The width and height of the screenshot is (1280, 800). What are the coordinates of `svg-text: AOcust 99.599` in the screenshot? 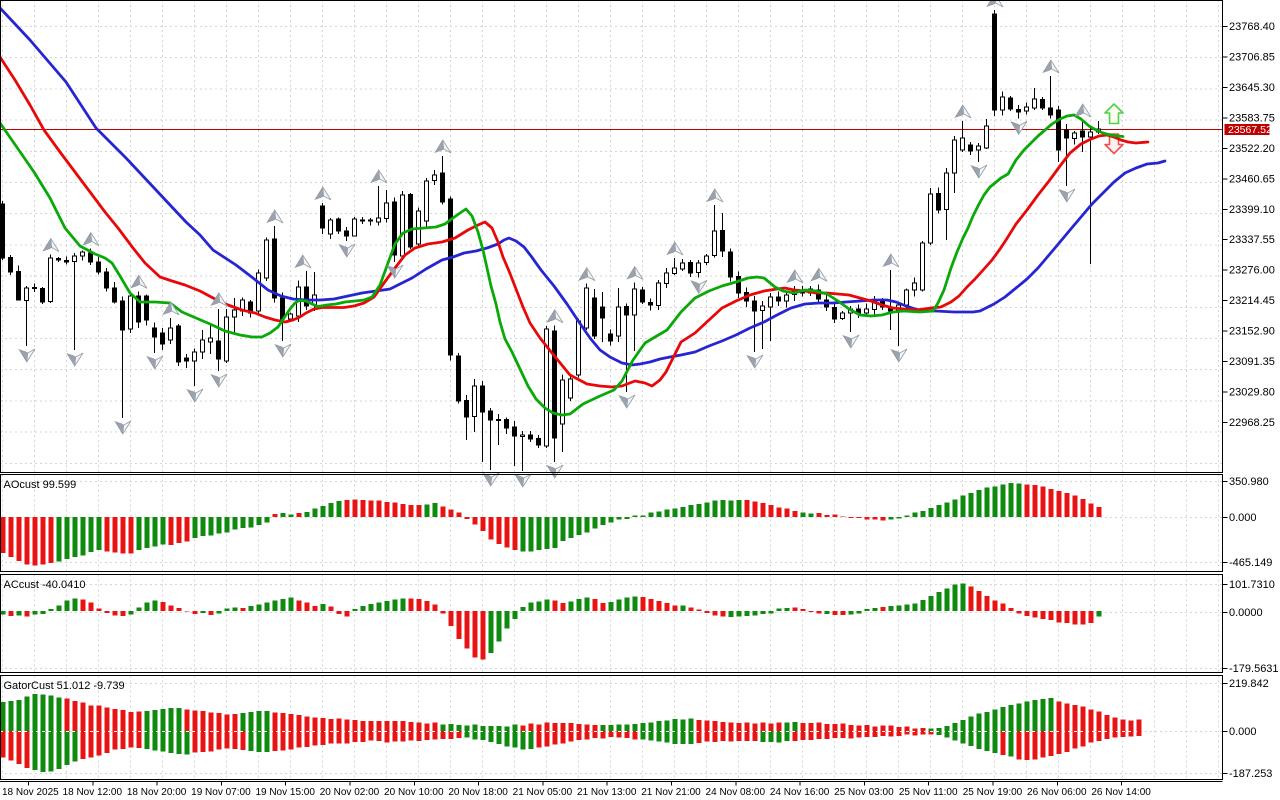 It's located at (40, 485).